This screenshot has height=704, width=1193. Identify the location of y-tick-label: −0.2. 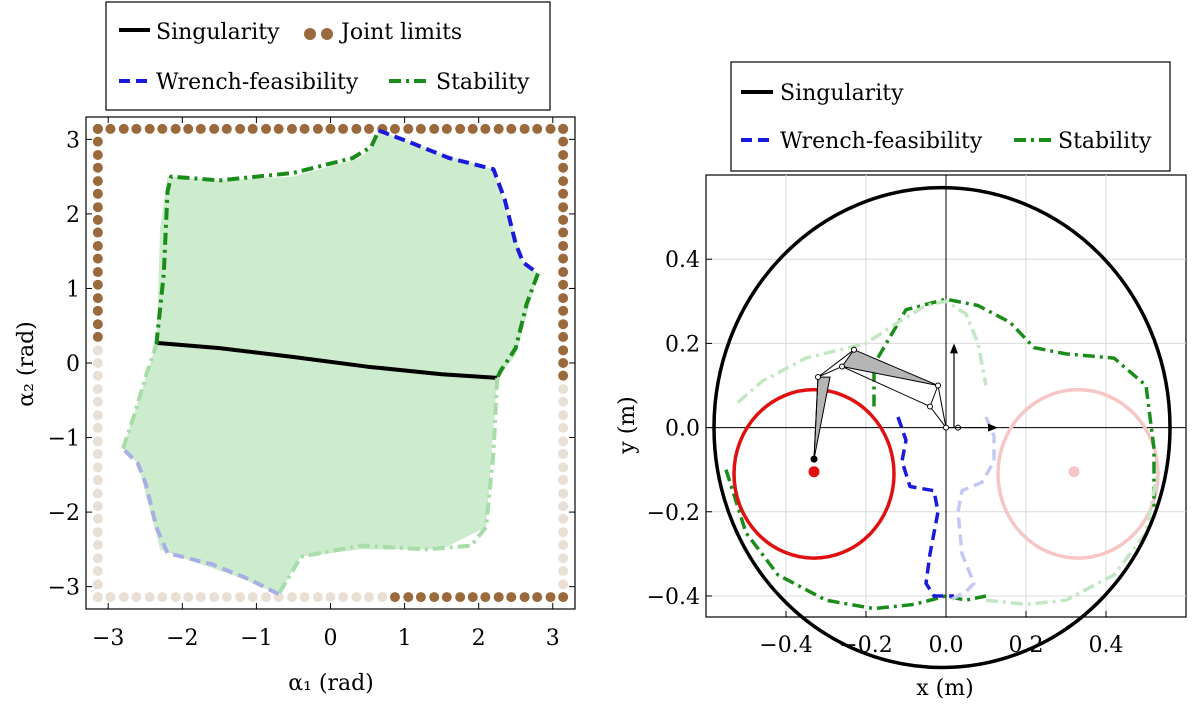
(673, 513).